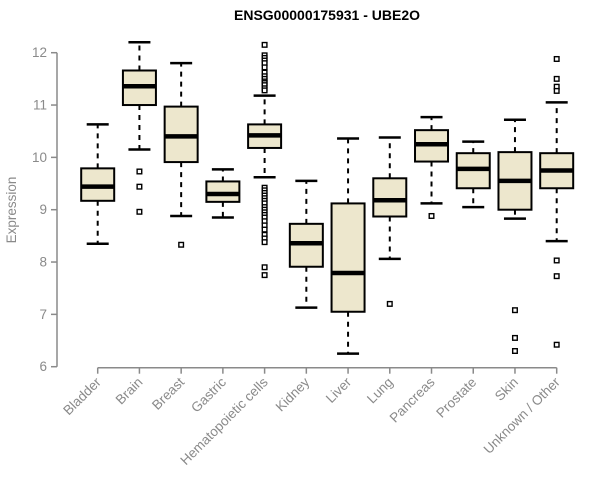 Image resolution: width=600 pixels, height=500 pixels. What do you see at coordinates (515, 236) in the screenshot?
I see `boxplot-skin` at bounding box center [515, 236].